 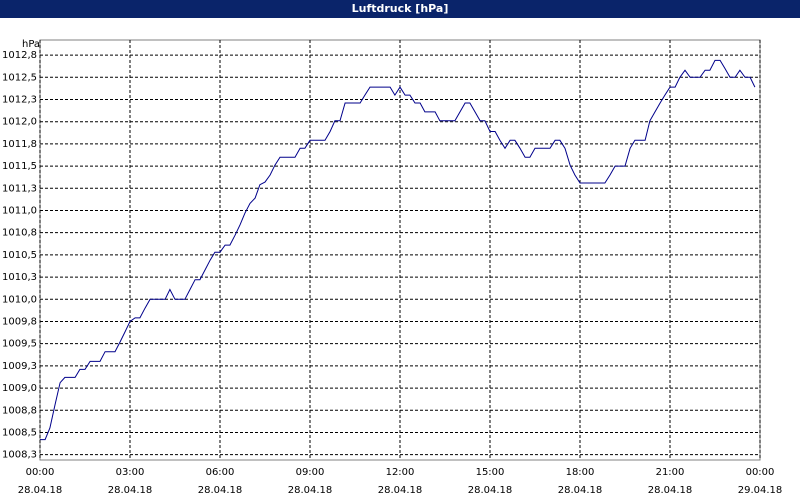 I want to click on x-tick-label: 12:00, so click(x=400, y=472).